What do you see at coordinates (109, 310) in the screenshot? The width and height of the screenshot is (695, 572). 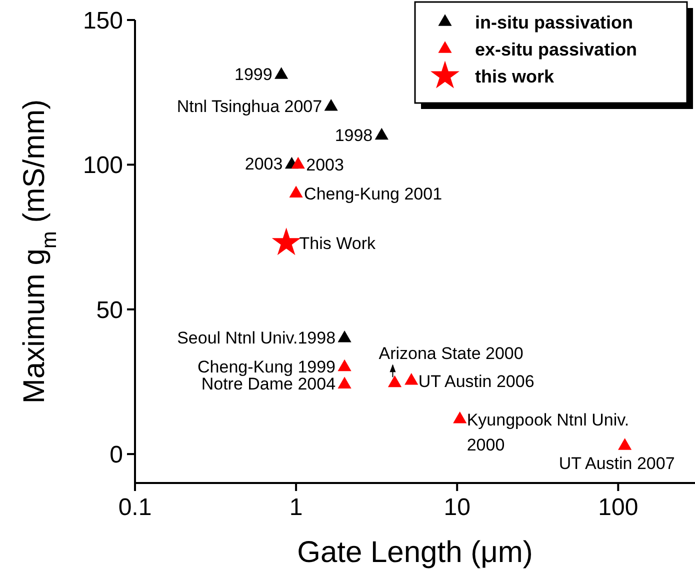 I see `y-tick-label: 50` at bounding box center [109, 310].